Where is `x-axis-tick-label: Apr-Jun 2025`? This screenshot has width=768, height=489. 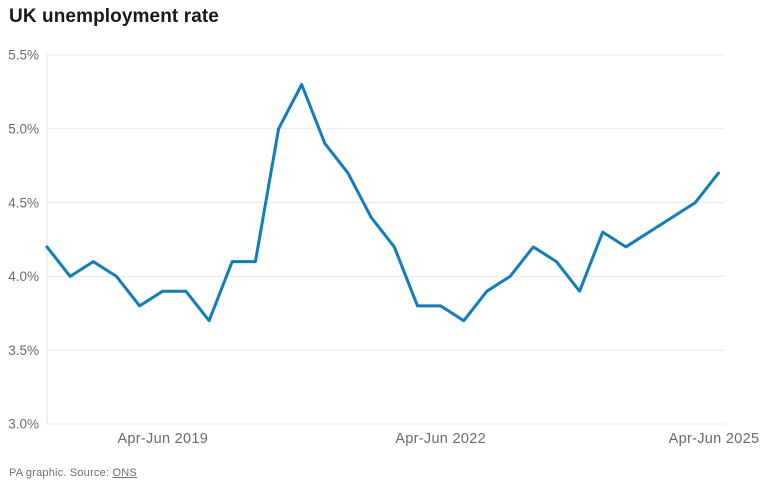 x-axis-tick-label: Apr-Jun 2025 is located at coordinates (714, 439).